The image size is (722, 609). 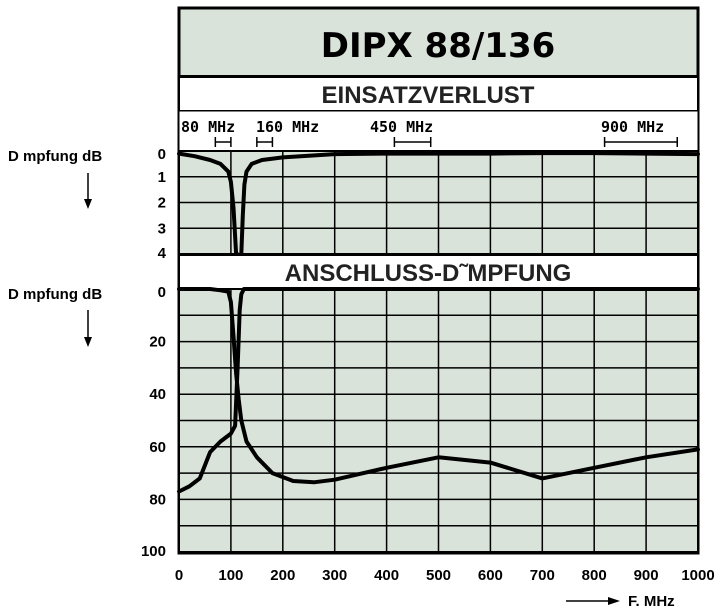 I want to click on y-tick-label: 3, so click(x=162, y=228).